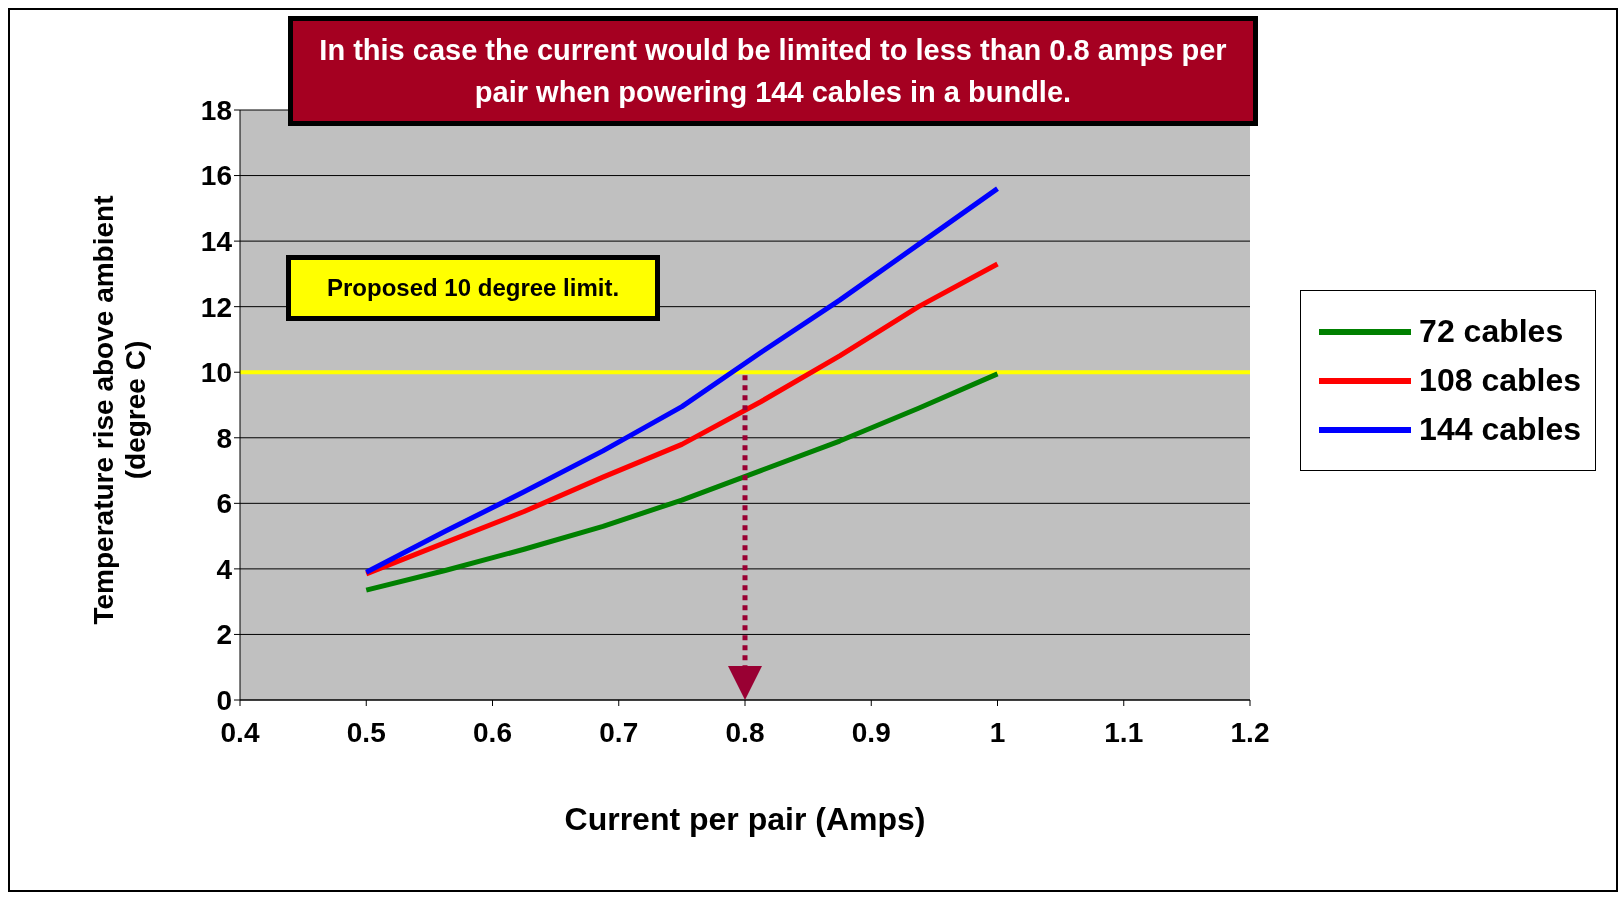  Describe the element at coordinates (216, 242) in the screenshot. I see `y-tick-label: 14` at that location.